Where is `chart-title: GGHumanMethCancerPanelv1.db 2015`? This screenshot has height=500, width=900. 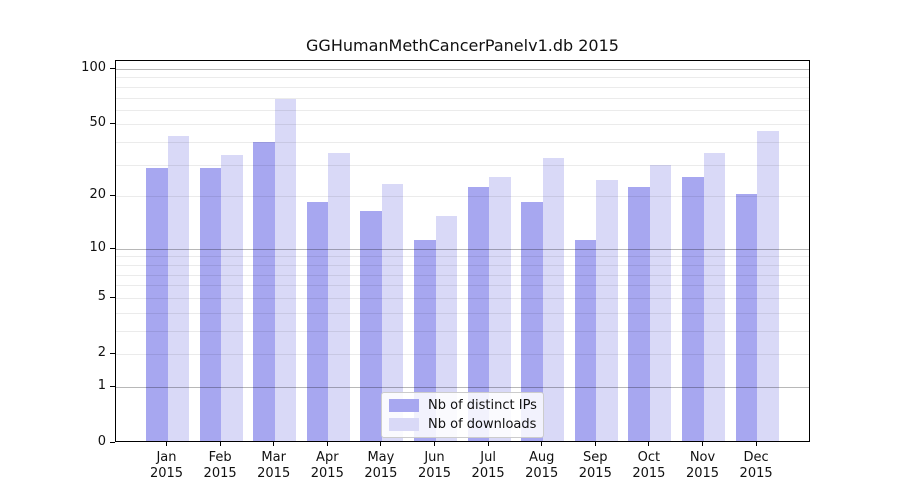
chart-title: GGHumanMethCancerPanelv1.db 2015 is located at coordinates (462, 45).